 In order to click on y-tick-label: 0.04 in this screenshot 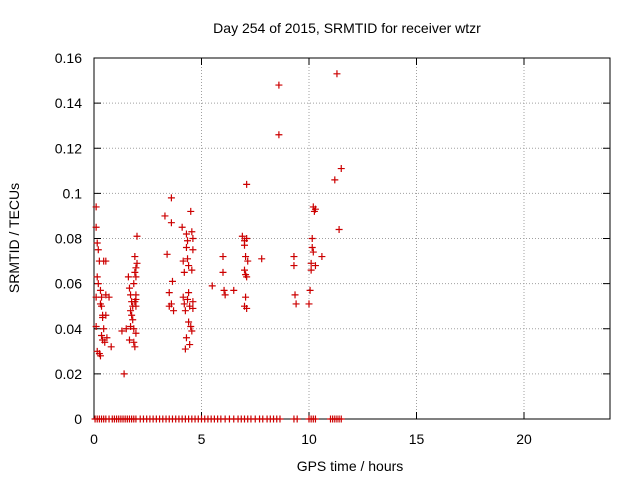, I will do `click(68, 329)`.